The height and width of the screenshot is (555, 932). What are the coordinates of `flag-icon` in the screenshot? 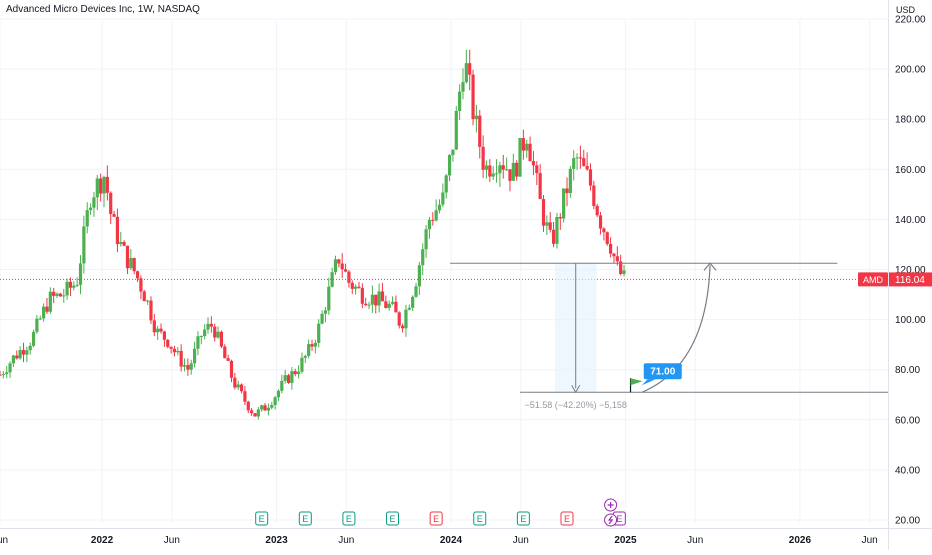 It's located at (636, 382).